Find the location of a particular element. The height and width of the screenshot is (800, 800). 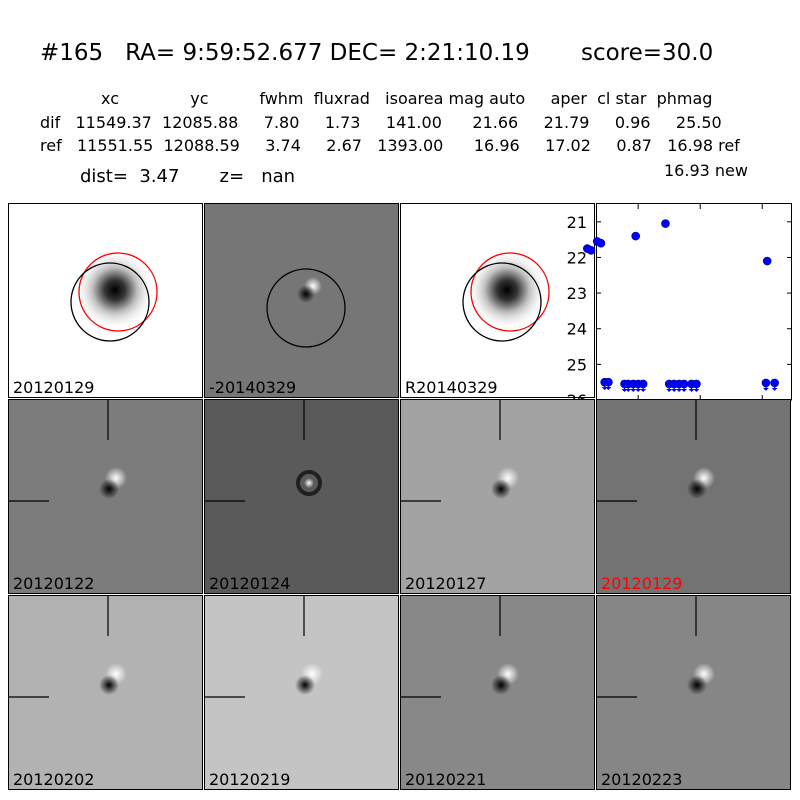

stamp-panel: 20120223 is located at coordinates (693, 692).